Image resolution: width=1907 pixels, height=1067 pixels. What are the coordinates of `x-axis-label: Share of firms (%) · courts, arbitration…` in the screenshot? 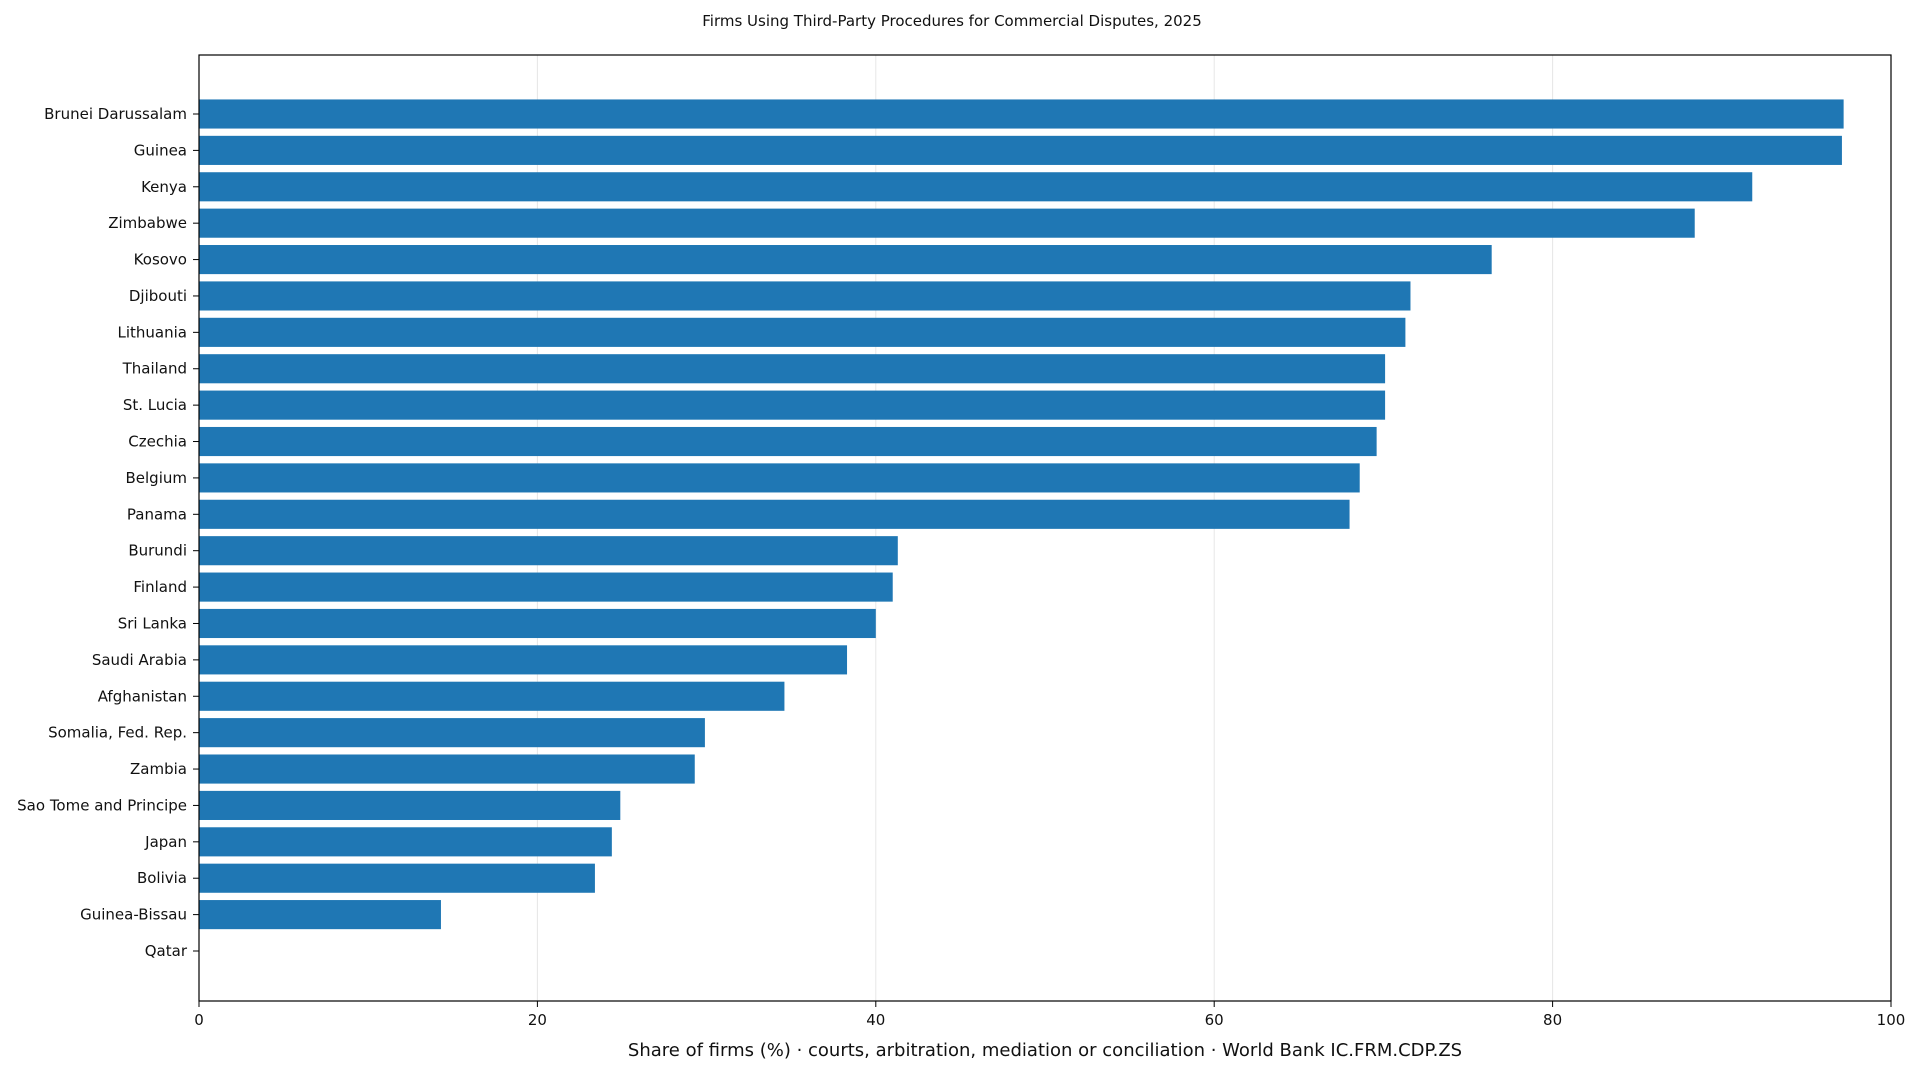 It's located at (1045, 1050).